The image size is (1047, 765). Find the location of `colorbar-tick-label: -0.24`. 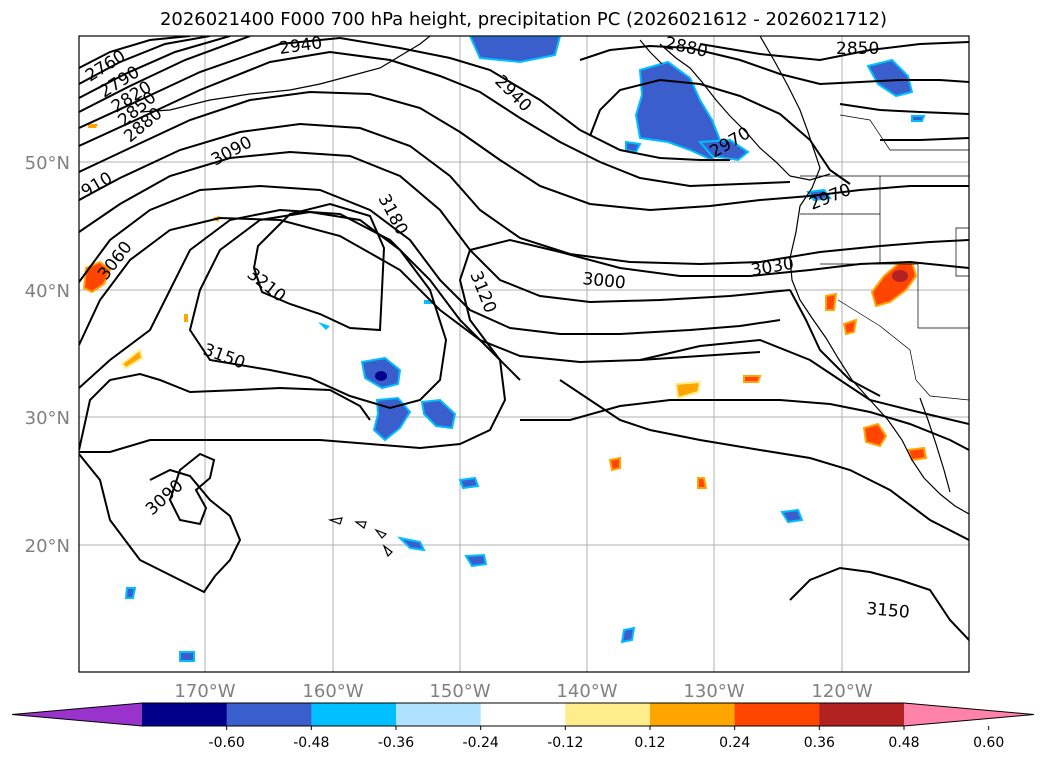

colorbar-tick-label: -0.24 is located at coordinates (481, 743).